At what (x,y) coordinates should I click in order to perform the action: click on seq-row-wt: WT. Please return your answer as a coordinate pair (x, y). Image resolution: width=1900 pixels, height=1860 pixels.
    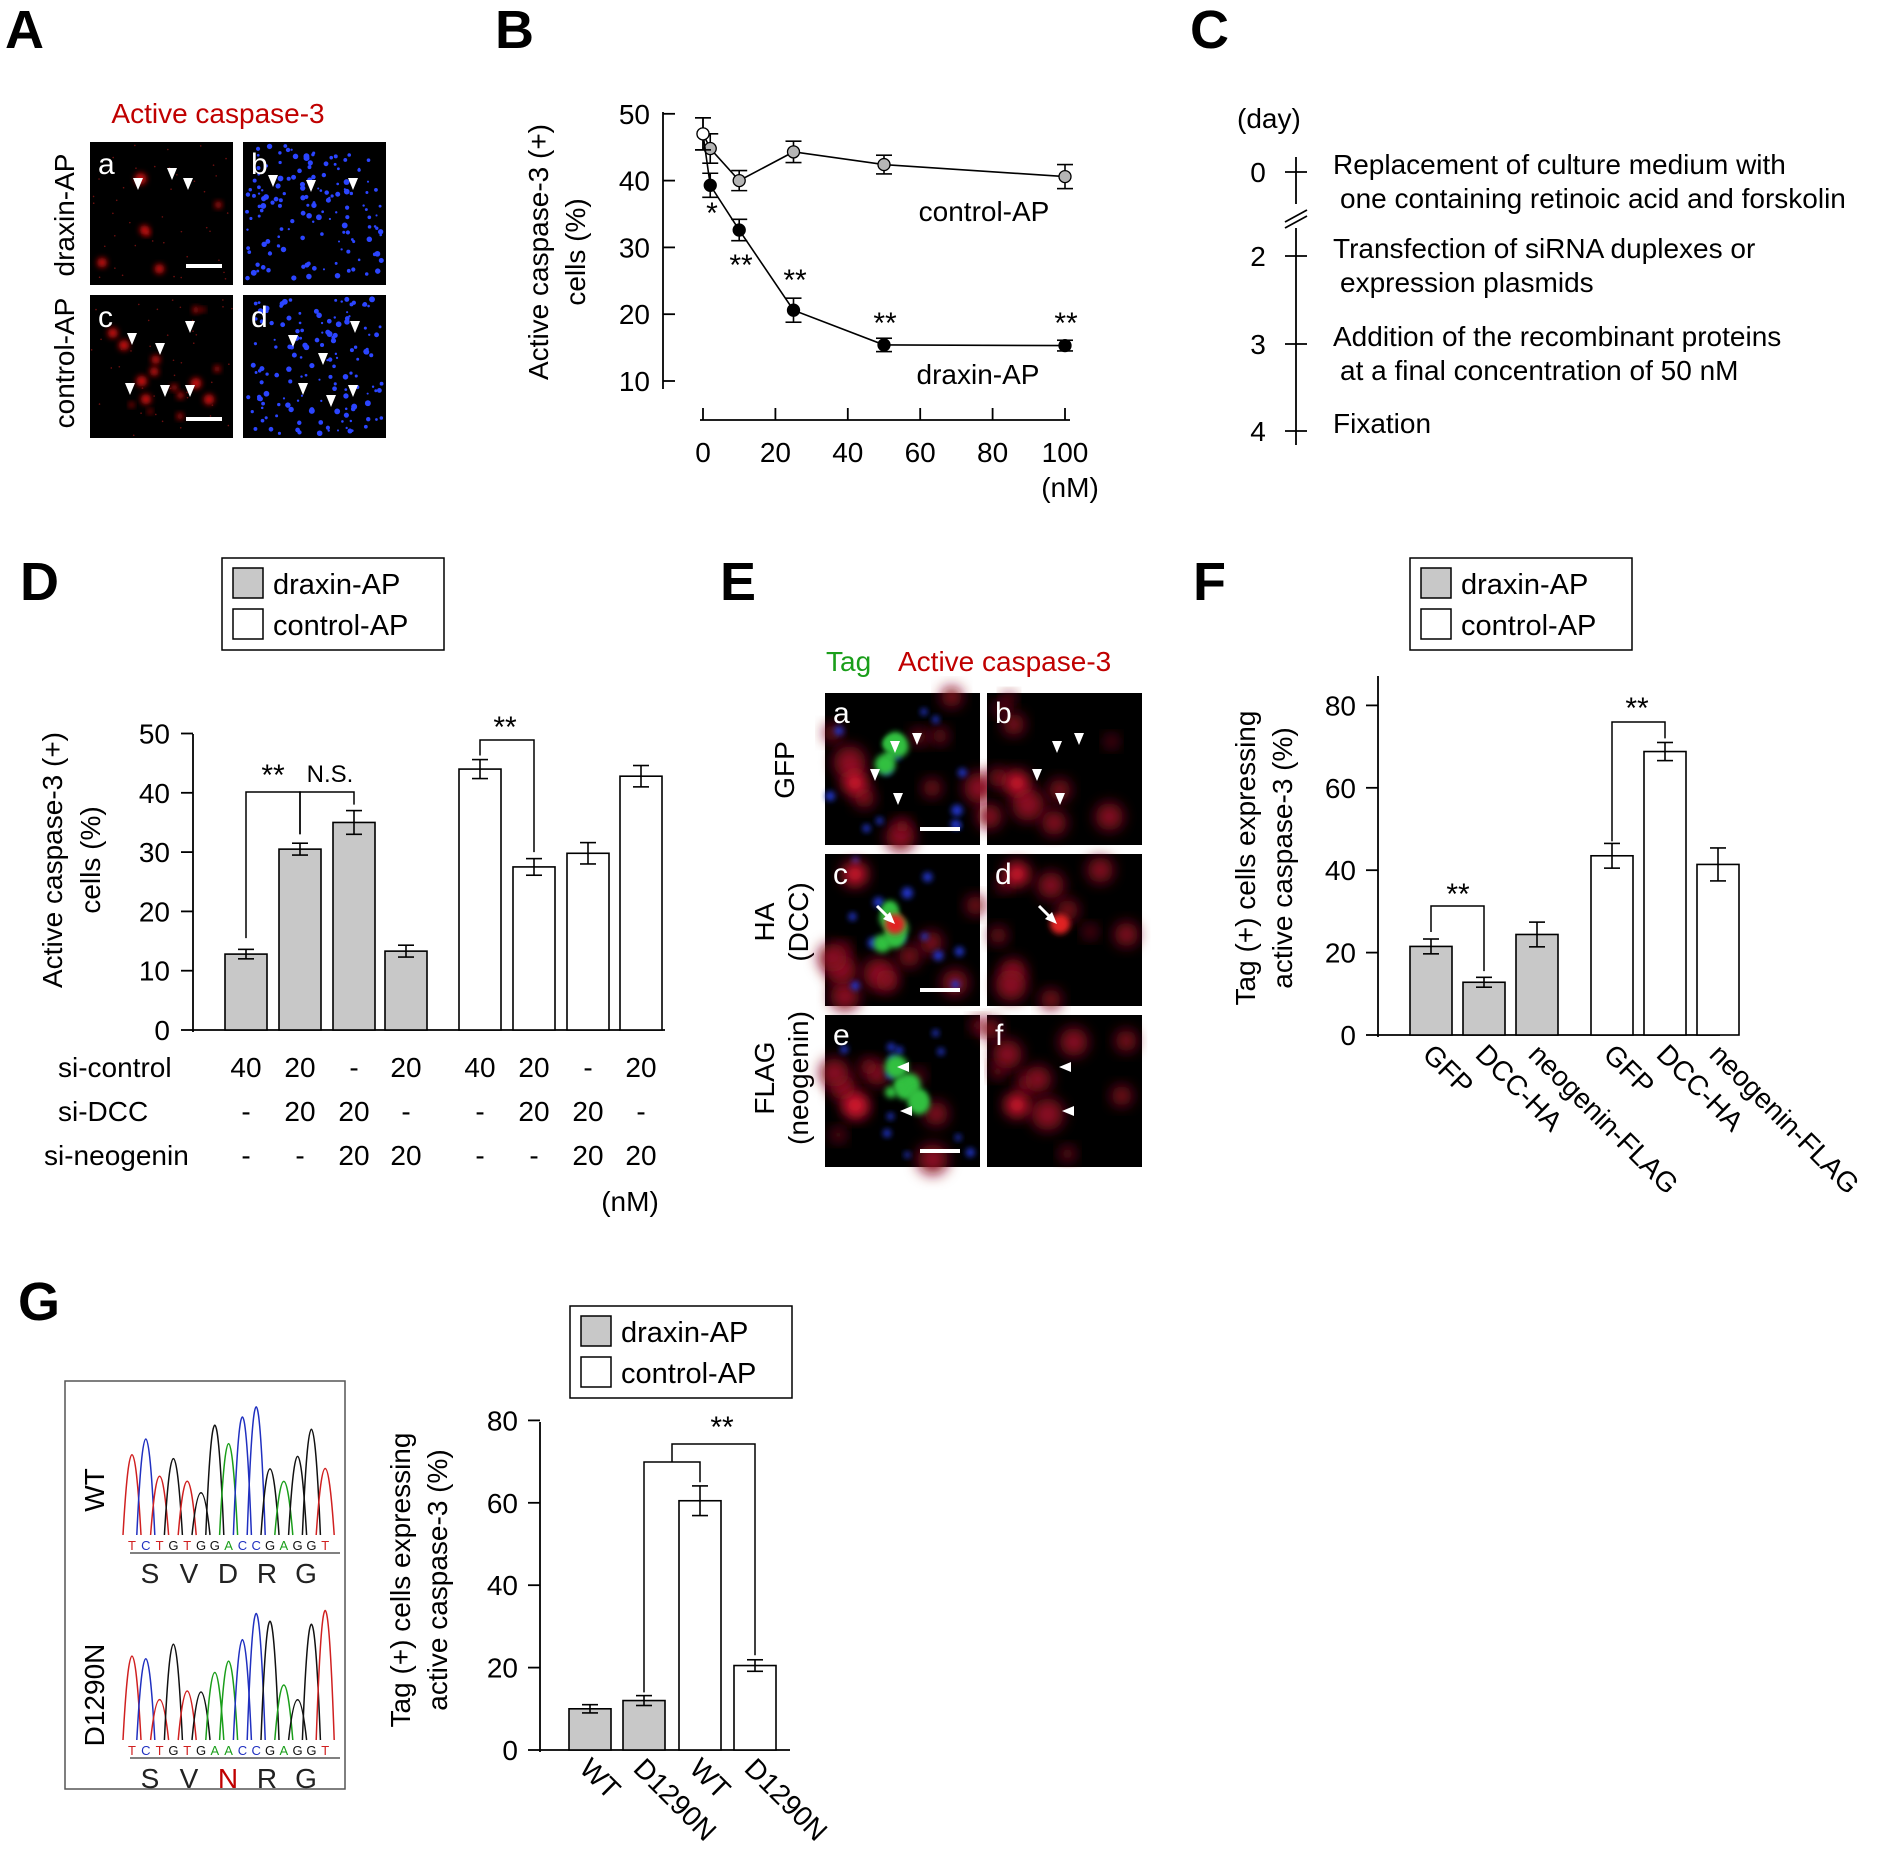
    Looking at the image, I should click on (94, 1490).